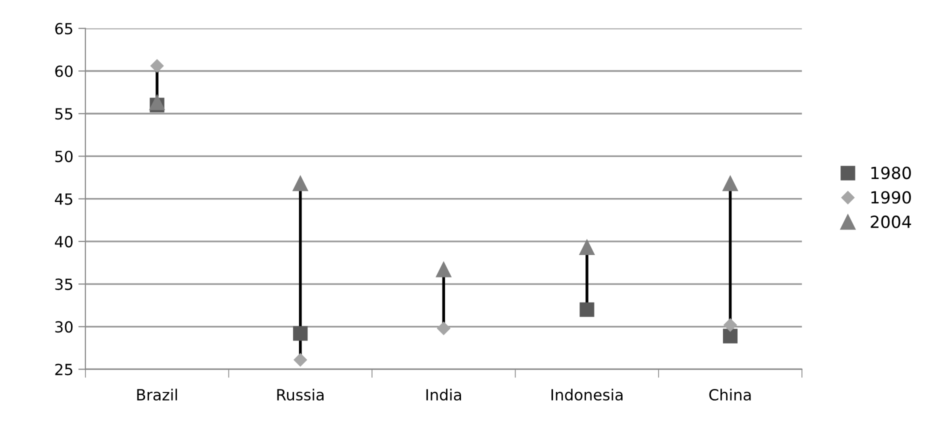 The image size is (949, 437). Describe the element at coordinates (63, 370) in the screenshot. I see `y-tick-label: 25` at that location.